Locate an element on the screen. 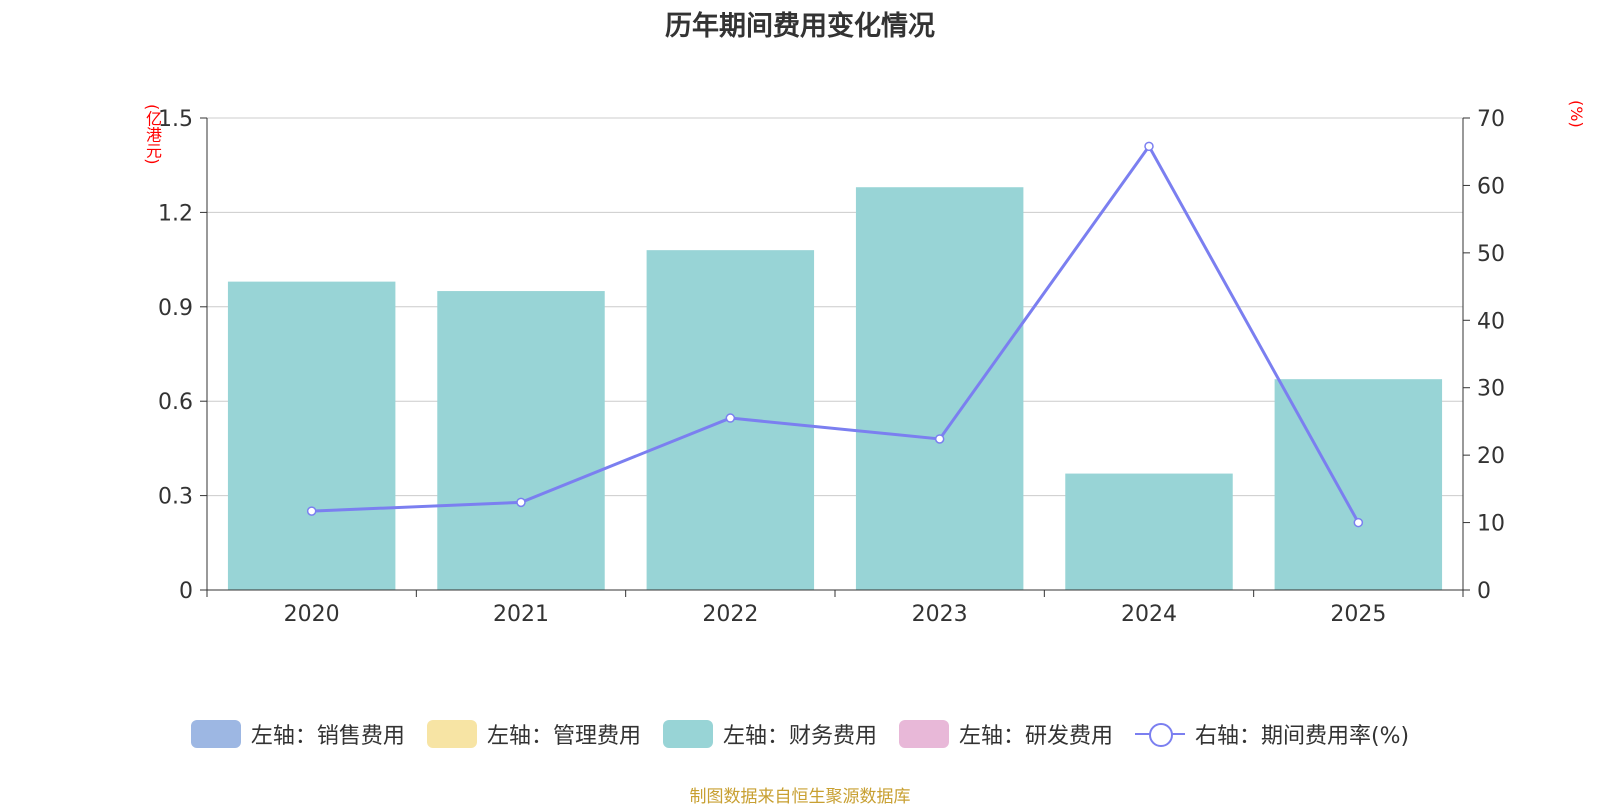  expense-ratio-point-2022 is located at coordinates (730, 418).